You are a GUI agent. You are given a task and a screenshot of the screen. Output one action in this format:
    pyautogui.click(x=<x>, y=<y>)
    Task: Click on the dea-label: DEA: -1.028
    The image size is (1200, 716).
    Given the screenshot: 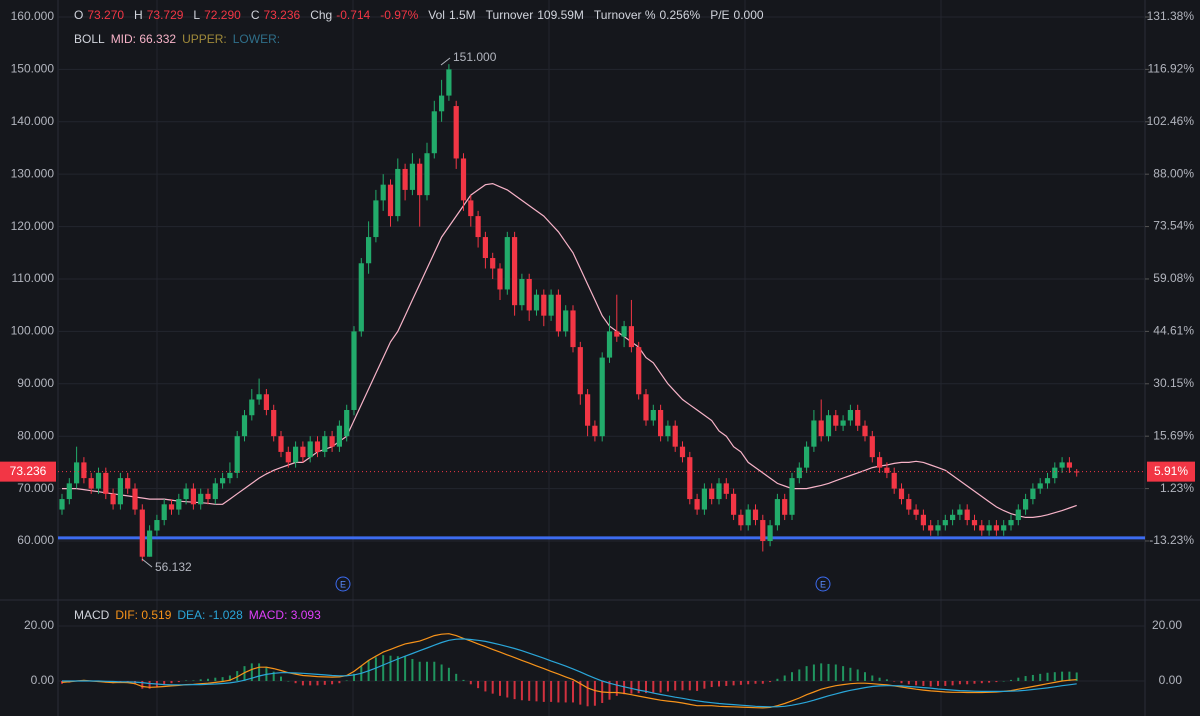 What is the action you would take?
    pyautogui.click(x=210, y=615)
    